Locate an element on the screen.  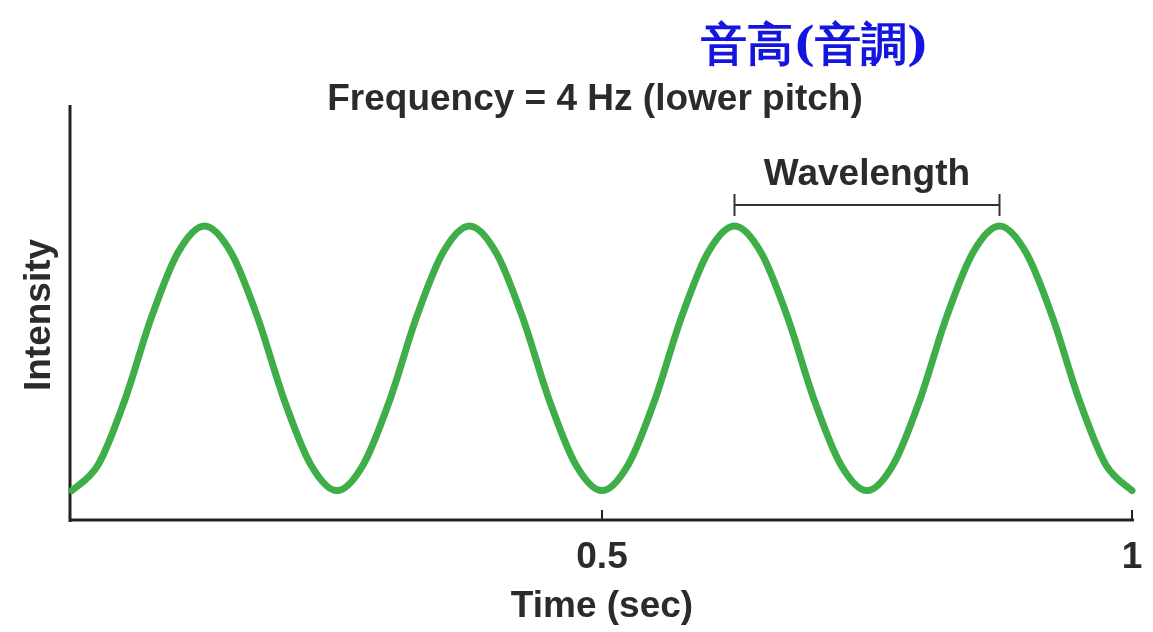
text: Wavelength is located at coordinates (867, 172).